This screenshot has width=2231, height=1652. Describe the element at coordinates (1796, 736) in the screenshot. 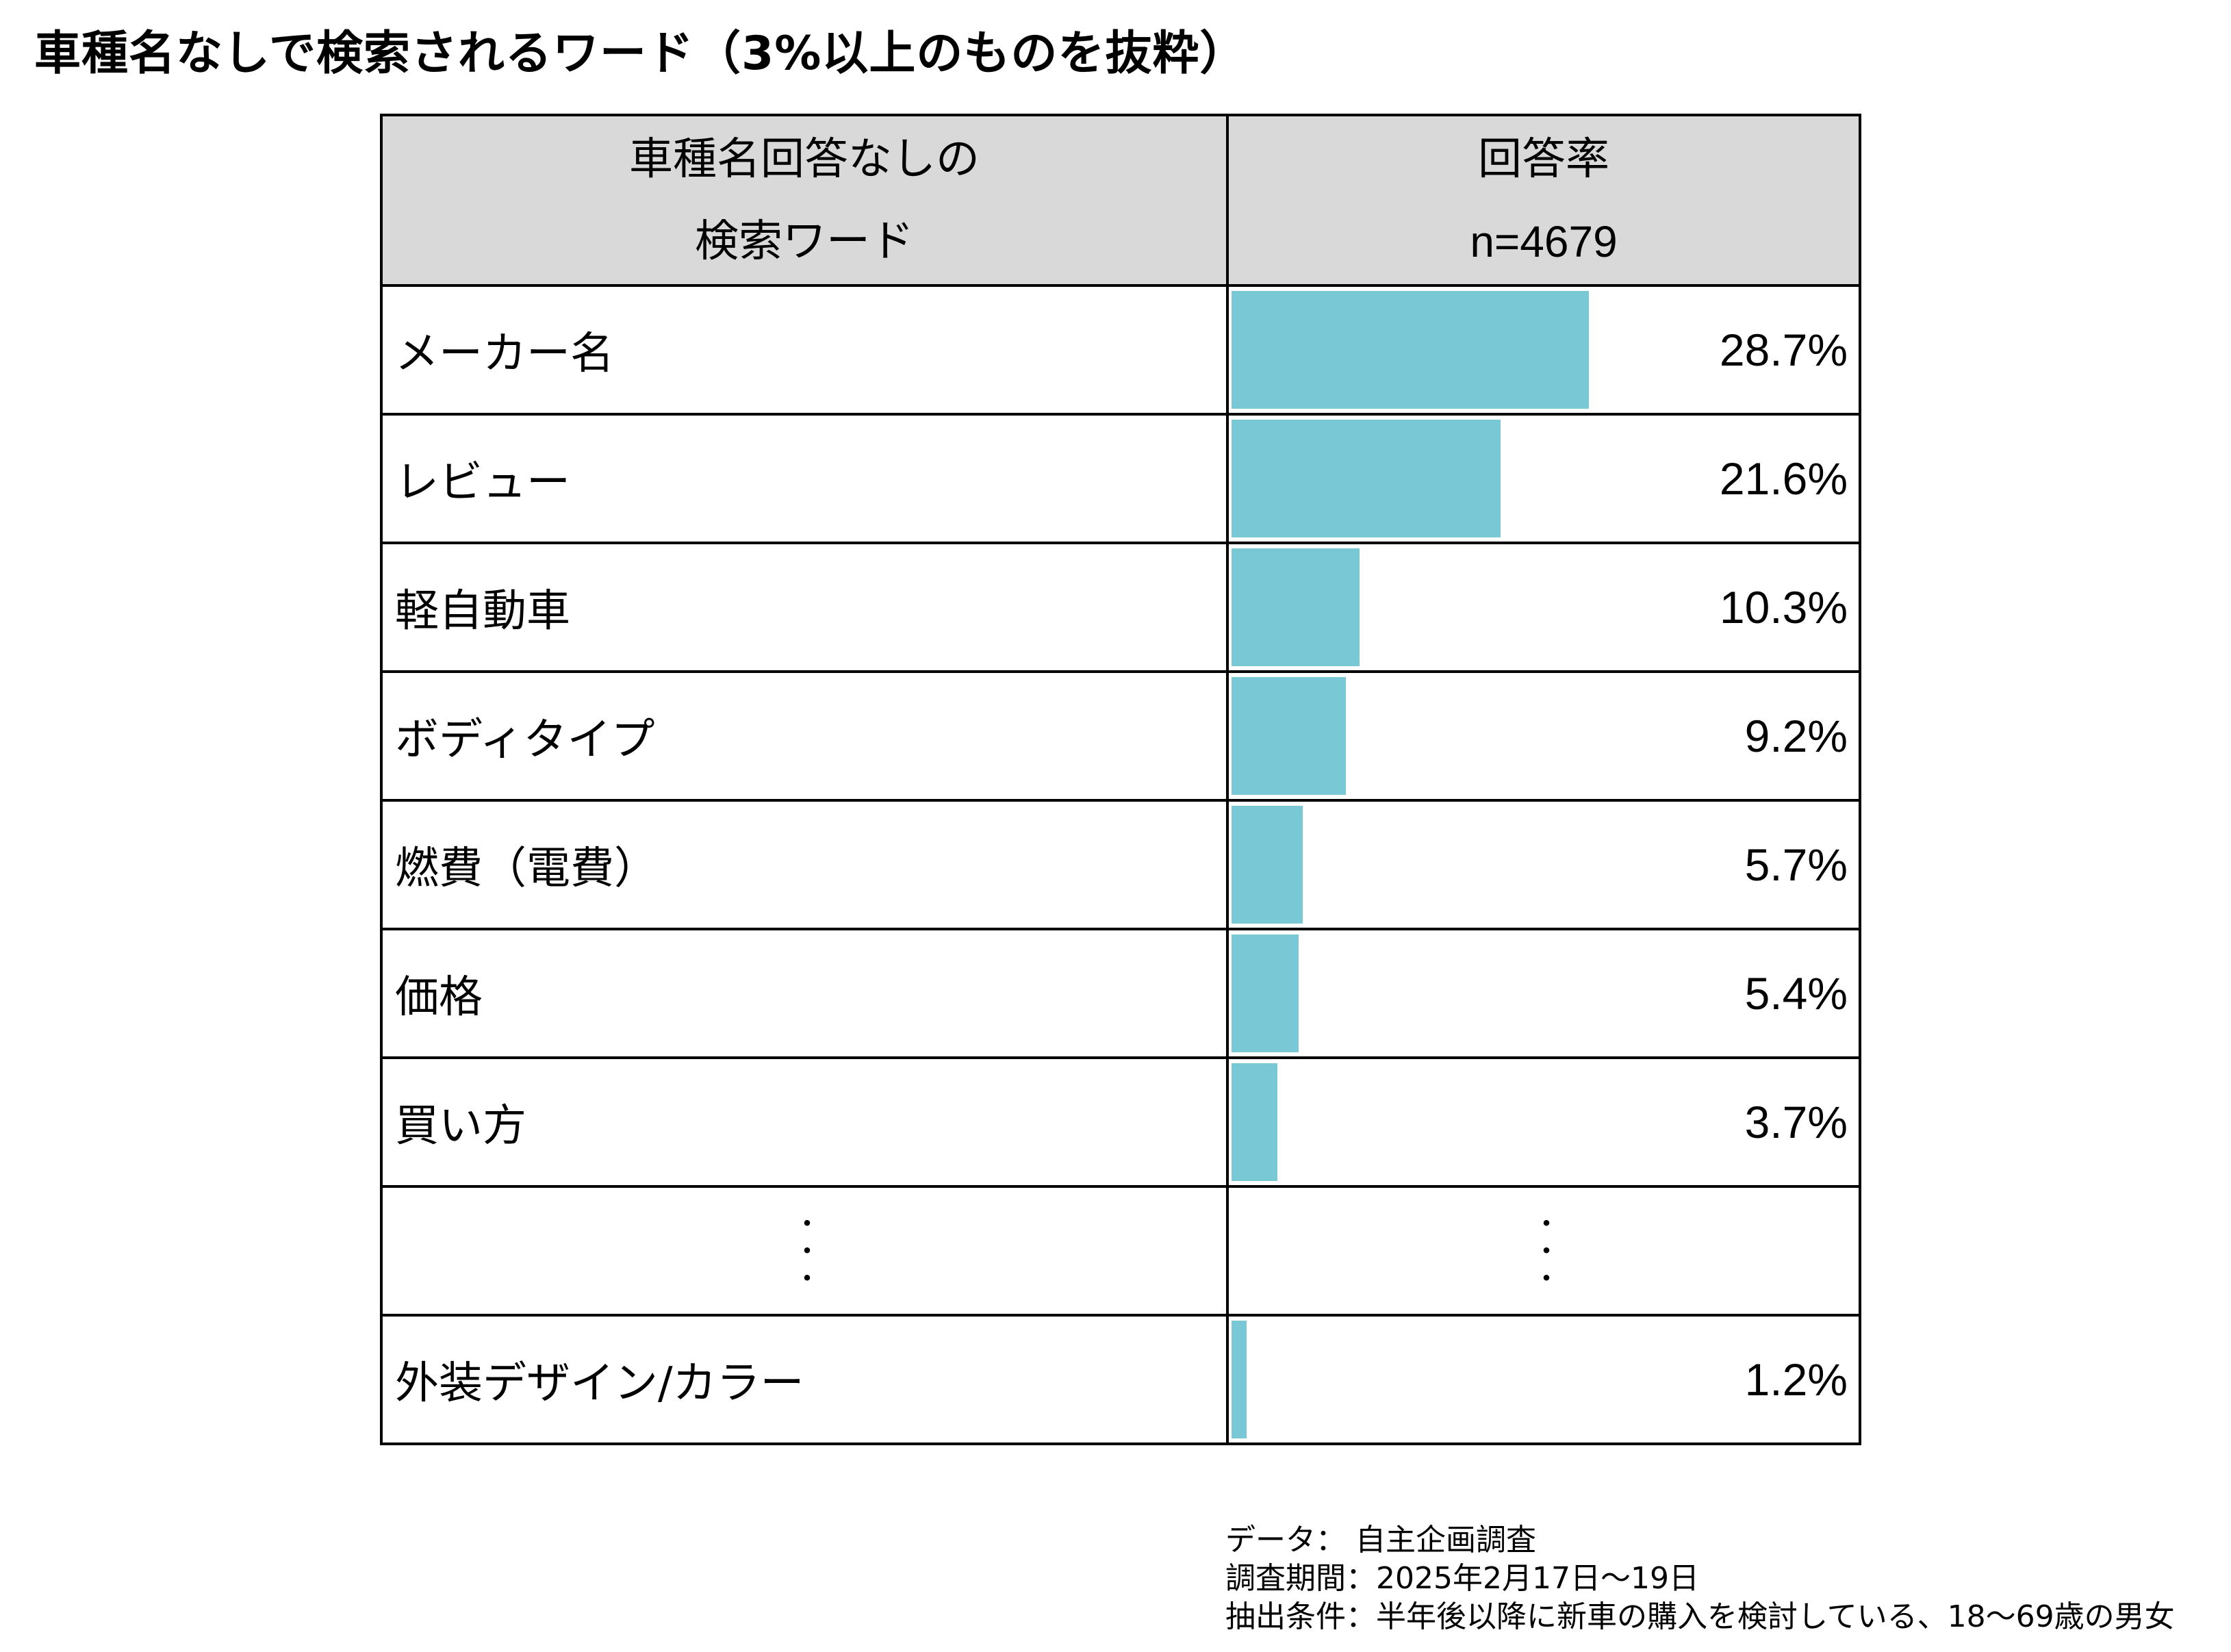

I see `value-label: 9.2%` at that location.